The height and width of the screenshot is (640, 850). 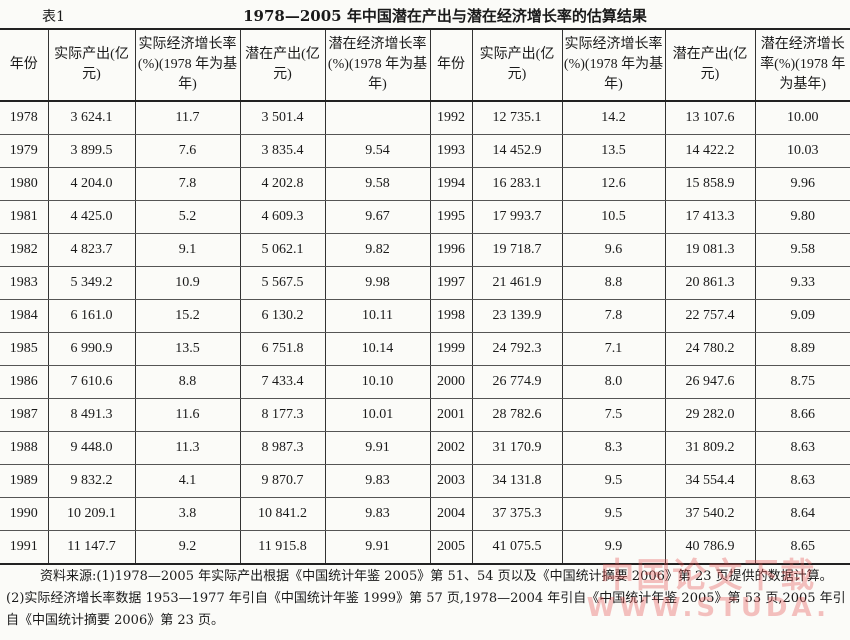 What do you see at coordinates (613, 118) in the screenshot?
I see `table-cell: 14.2` at bounding box center [613, 118].